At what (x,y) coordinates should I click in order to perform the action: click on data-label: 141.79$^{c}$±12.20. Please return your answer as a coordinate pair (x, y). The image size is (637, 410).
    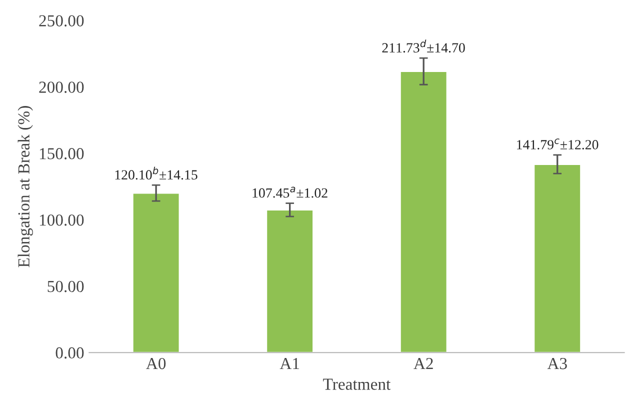
    Looking at the image, I should click on (557, 144).